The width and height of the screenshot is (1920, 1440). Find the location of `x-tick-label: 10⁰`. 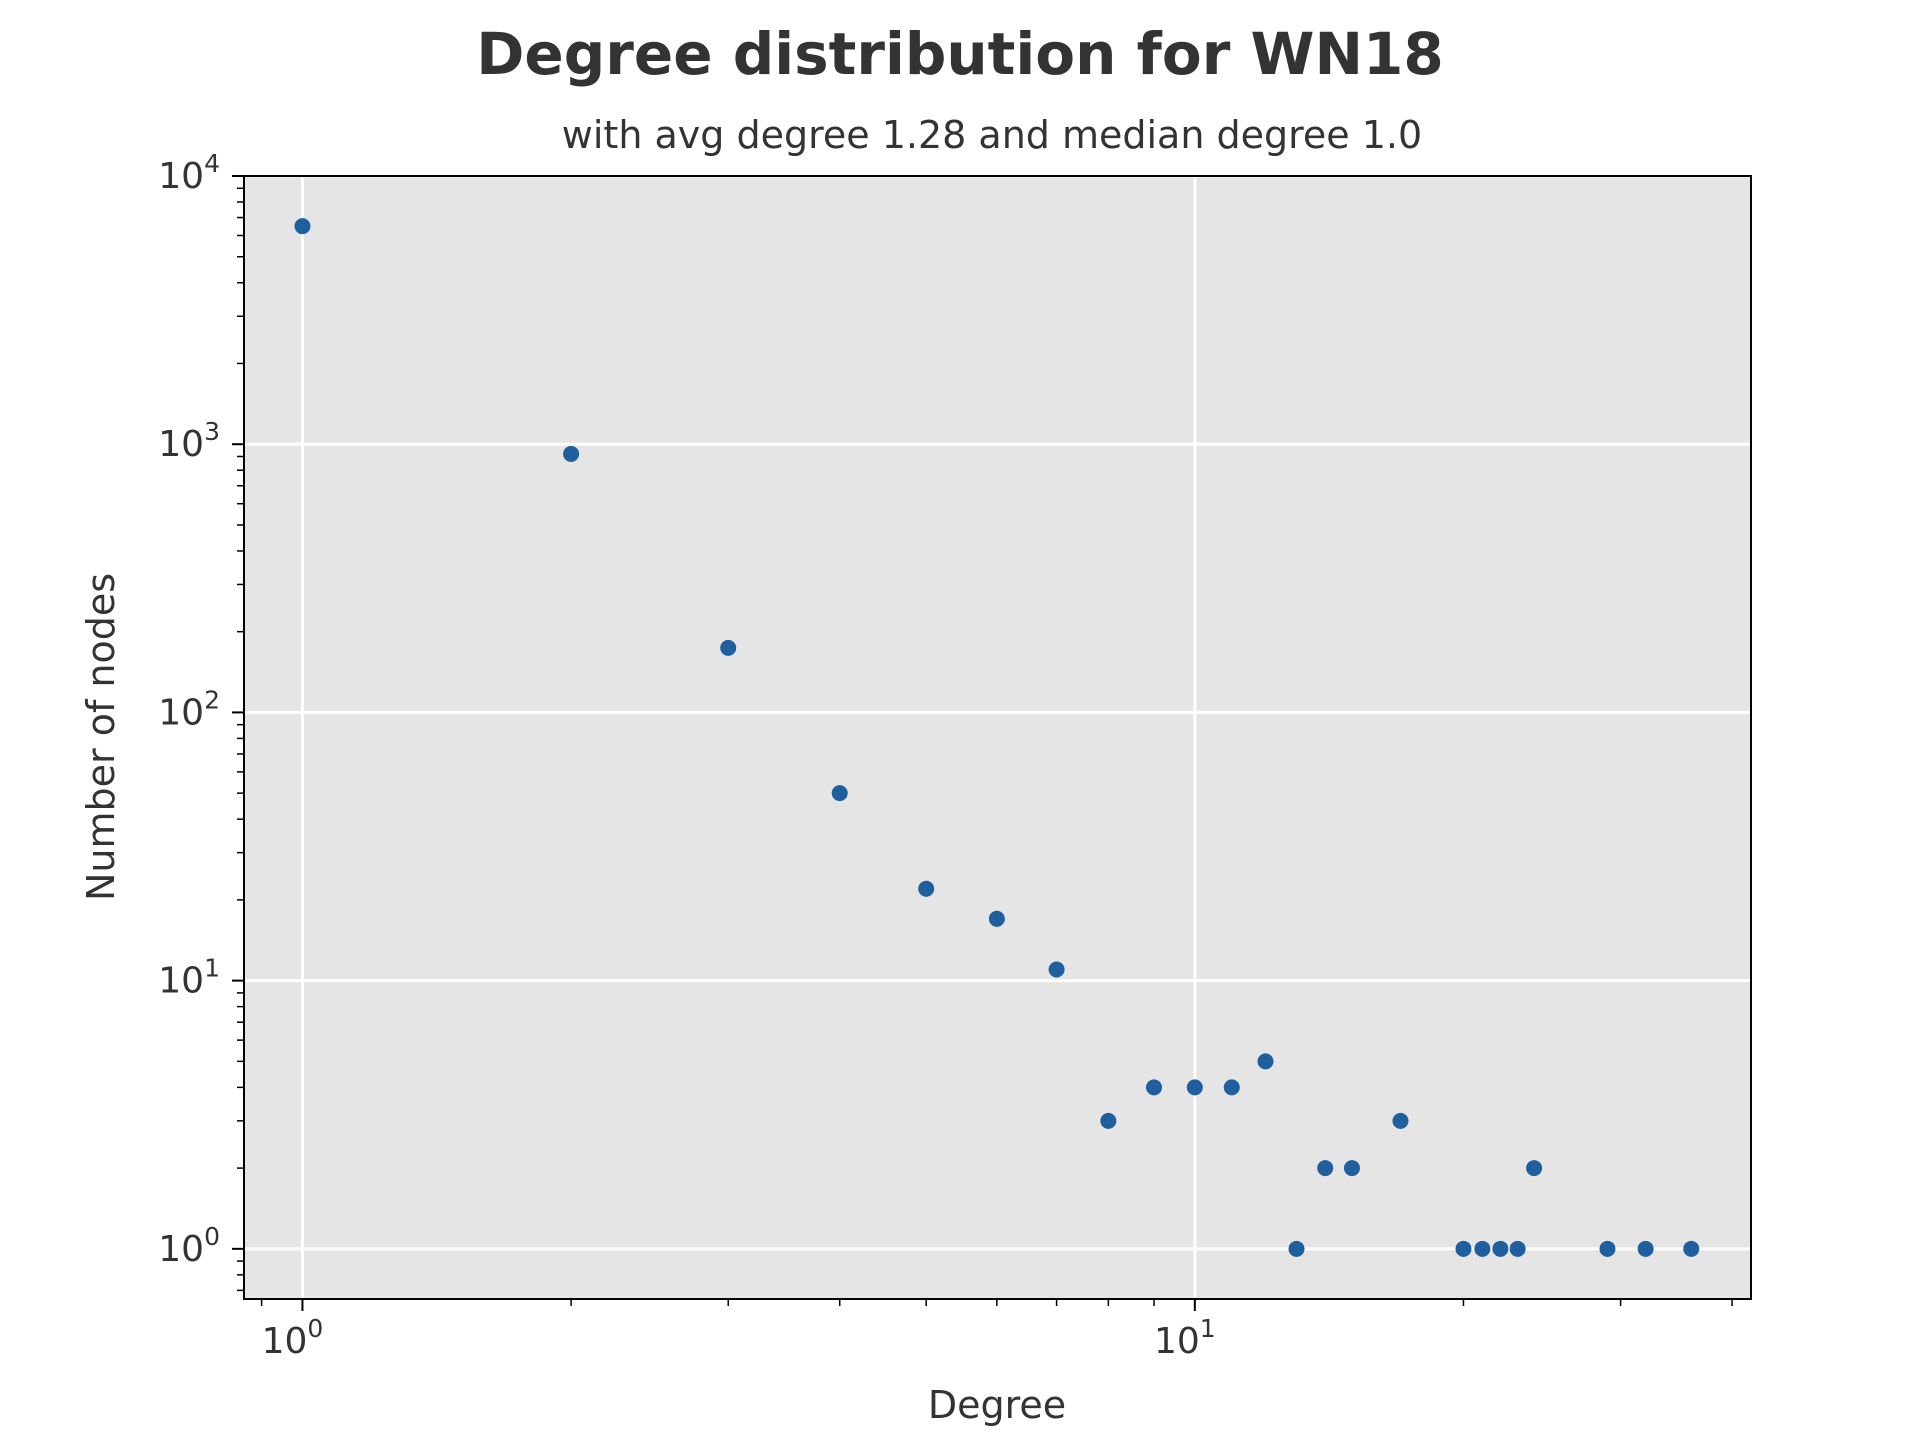

x-tick-label: 10⁰ is located at coordinates (293, 1338).